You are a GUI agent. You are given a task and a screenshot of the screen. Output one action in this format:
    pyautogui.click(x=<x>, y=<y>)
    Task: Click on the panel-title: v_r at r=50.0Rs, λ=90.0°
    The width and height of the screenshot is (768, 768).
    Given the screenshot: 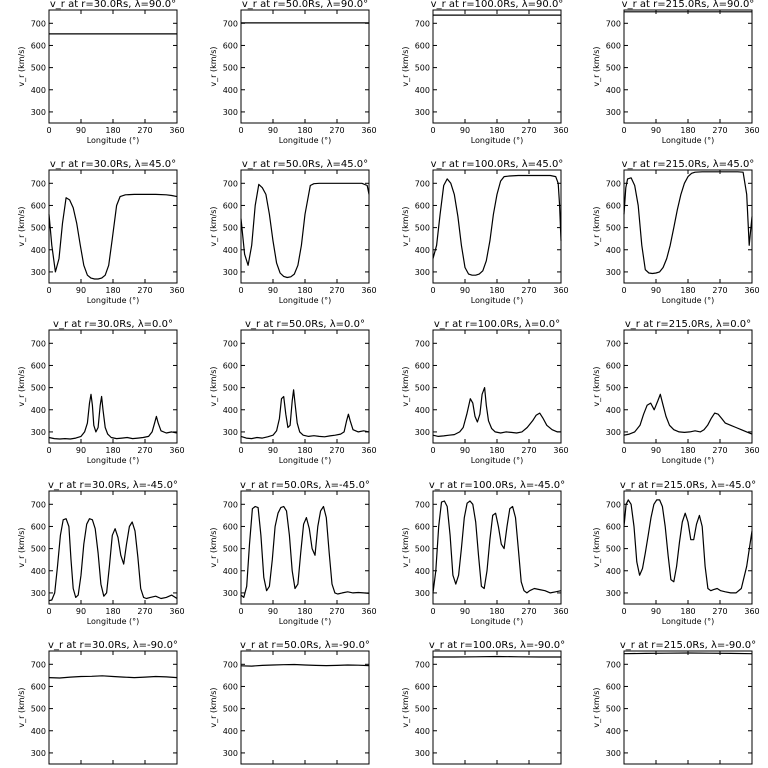 What is the action you would take?
    pyautogui.click(x=305, y=5)
    